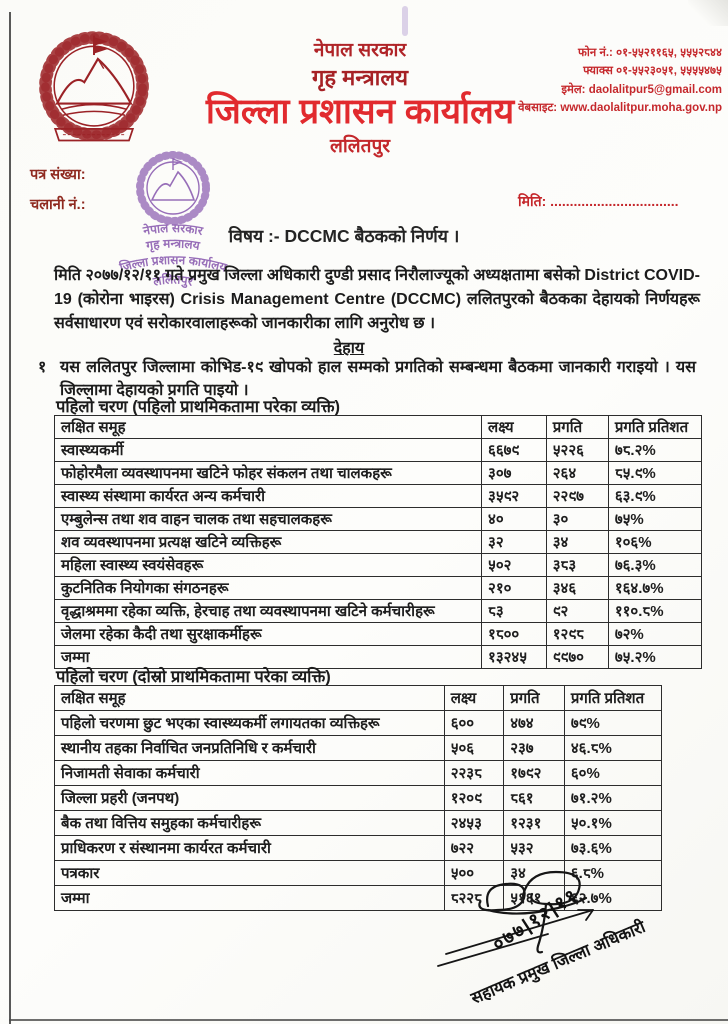 The image size is (728, 1024). I want to click on stamp-line-1: नेपाल सरकार, so click(173, 229).